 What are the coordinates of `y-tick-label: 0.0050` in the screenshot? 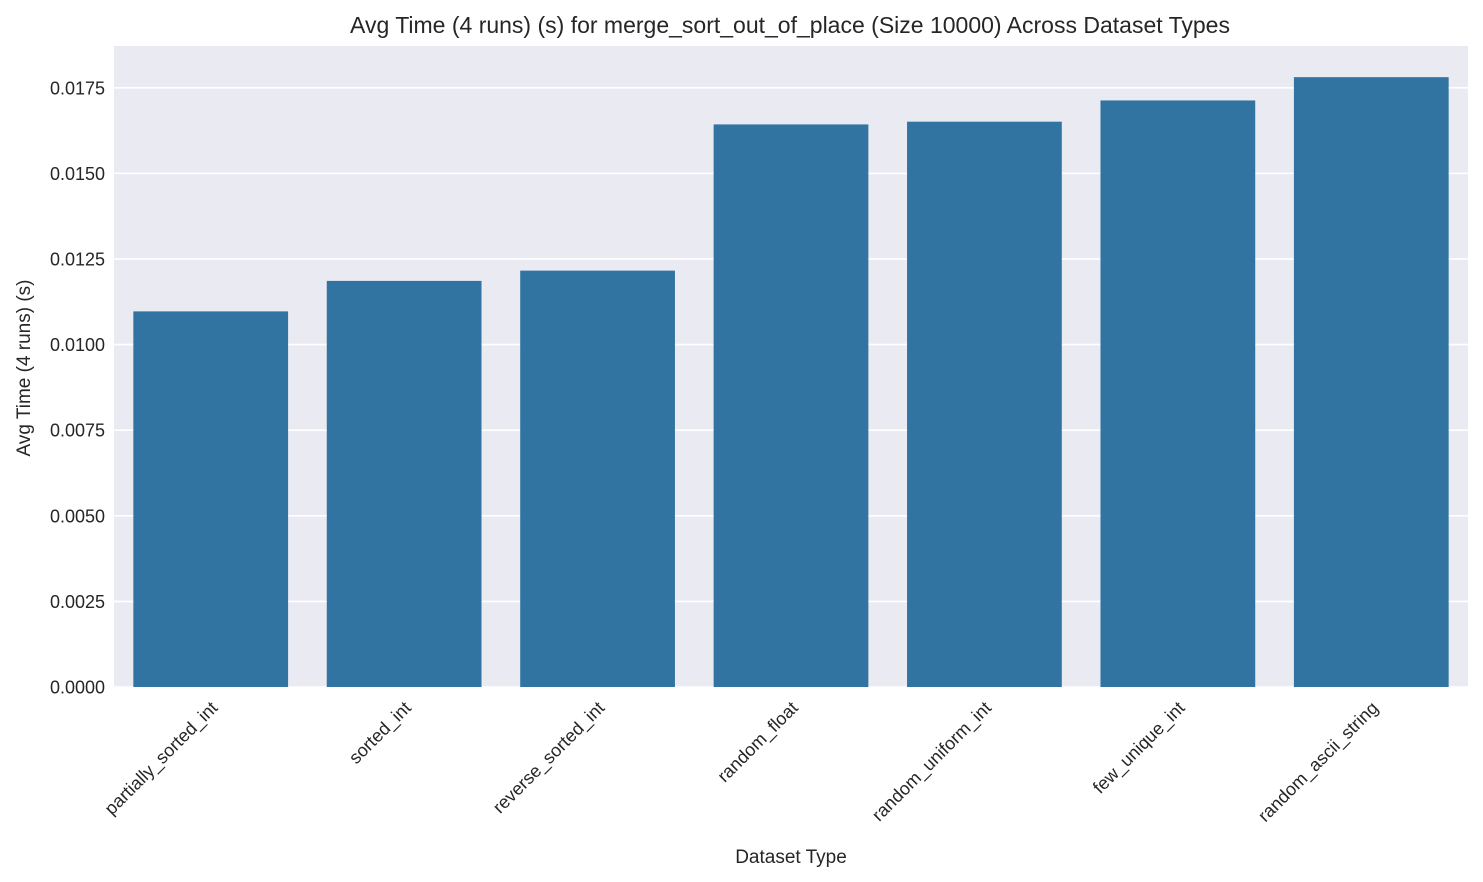 It's located at (77, 516).